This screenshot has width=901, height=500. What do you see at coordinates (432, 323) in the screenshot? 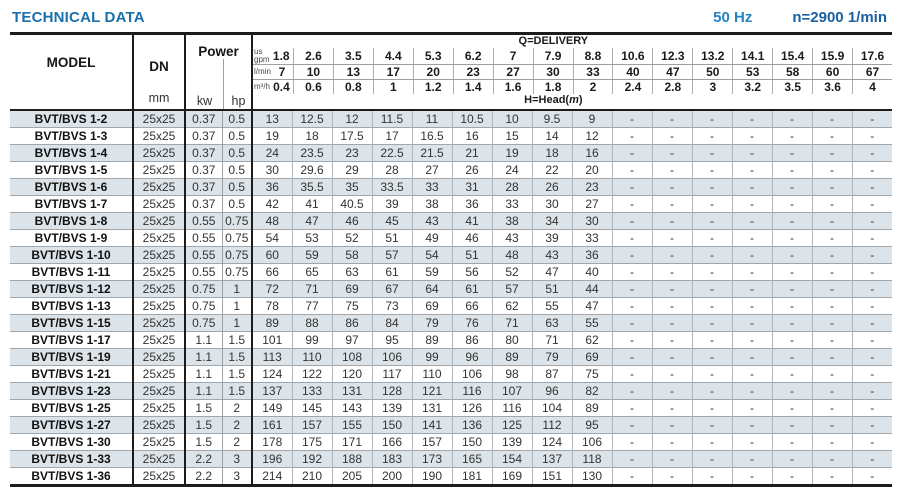
I see `head-value-cell: 79` at bounding box center [432, 323].